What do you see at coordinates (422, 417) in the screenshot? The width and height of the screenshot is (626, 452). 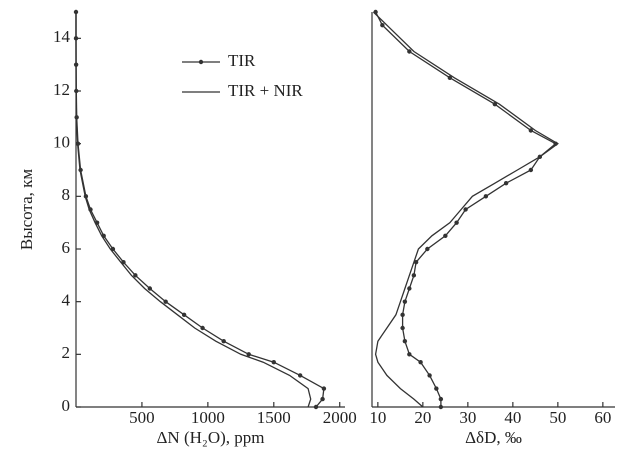 I see `x-tick-label: 20` at bounding box center [422, 417].